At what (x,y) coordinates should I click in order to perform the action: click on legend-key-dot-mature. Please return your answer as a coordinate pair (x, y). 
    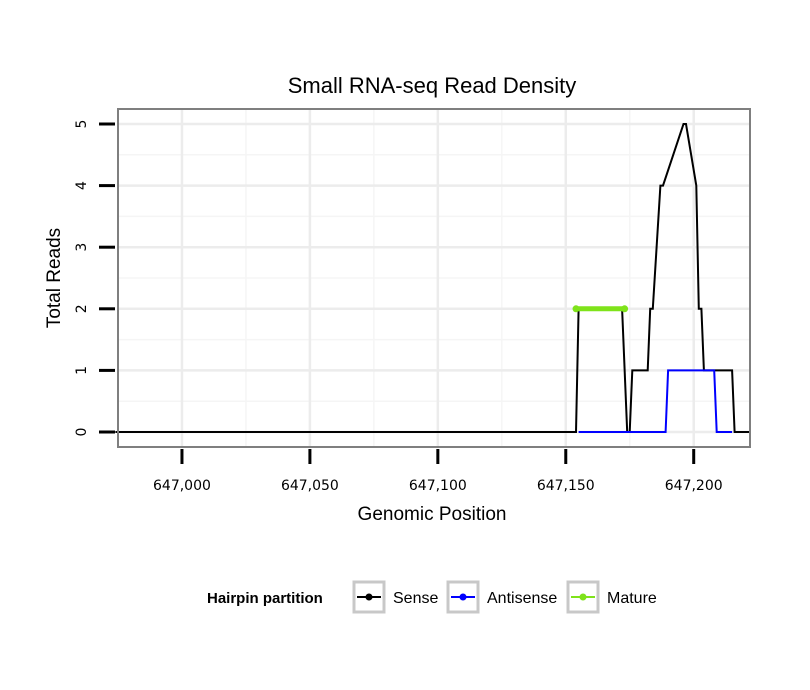
    Looking at the image, I should click on (583, 597).